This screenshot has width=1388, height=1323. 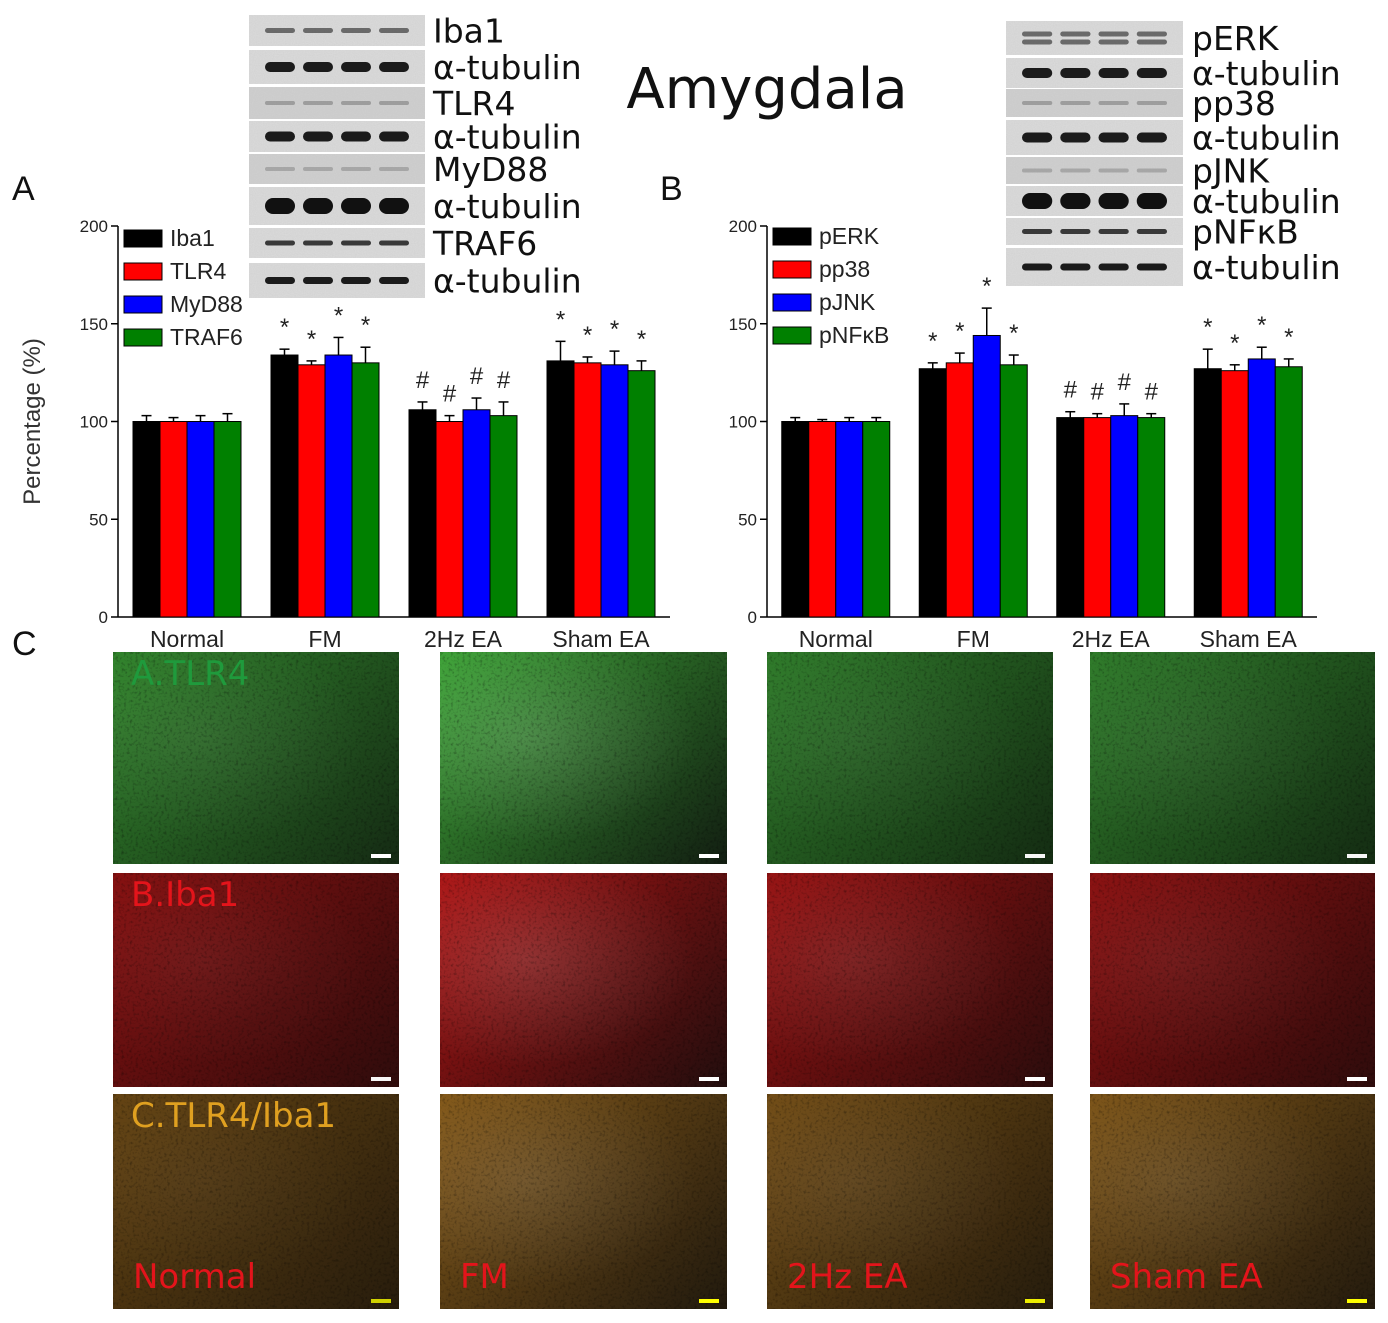 What do you see at coordinates (484, 1277) in the screenshot?
I see `micrograph-group-label: FM` at bounding box center [484, 1277].